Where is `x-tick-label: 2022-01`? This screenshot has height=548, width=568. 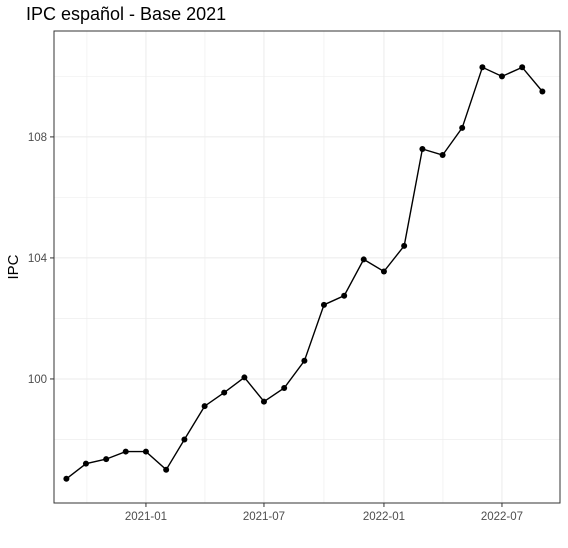
x-tick-label: 2022-01 is located at coordinates (384, 517).